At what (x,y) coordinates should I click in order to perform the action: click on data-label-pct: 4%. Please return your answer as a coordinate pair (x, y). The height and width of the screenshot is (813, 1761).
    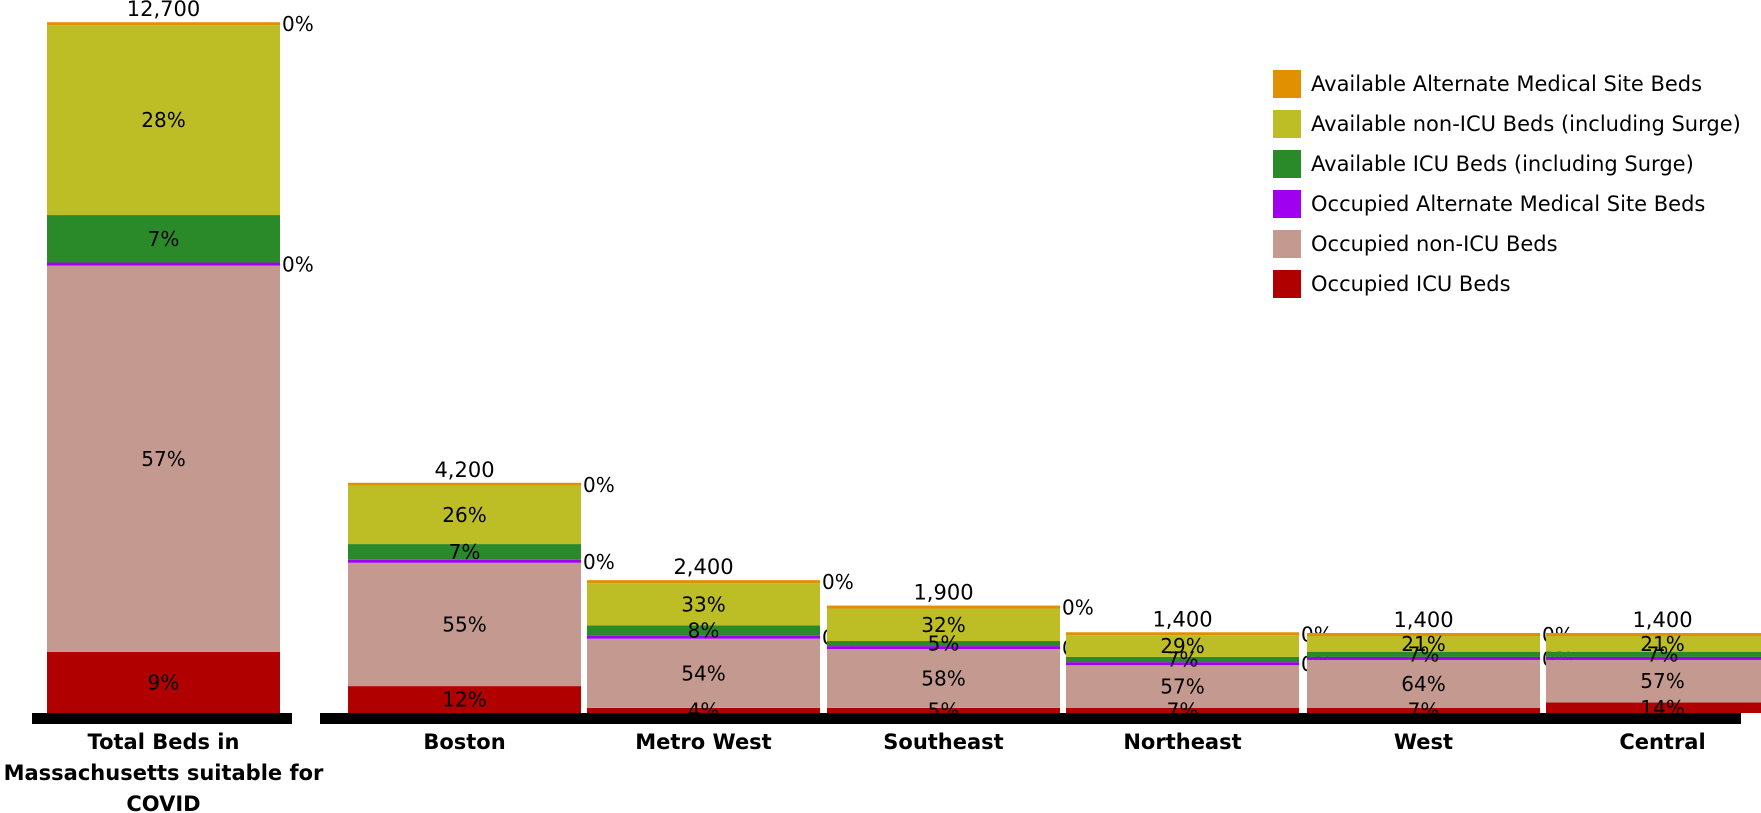
    Looking at the image, I should click on (704, 710).